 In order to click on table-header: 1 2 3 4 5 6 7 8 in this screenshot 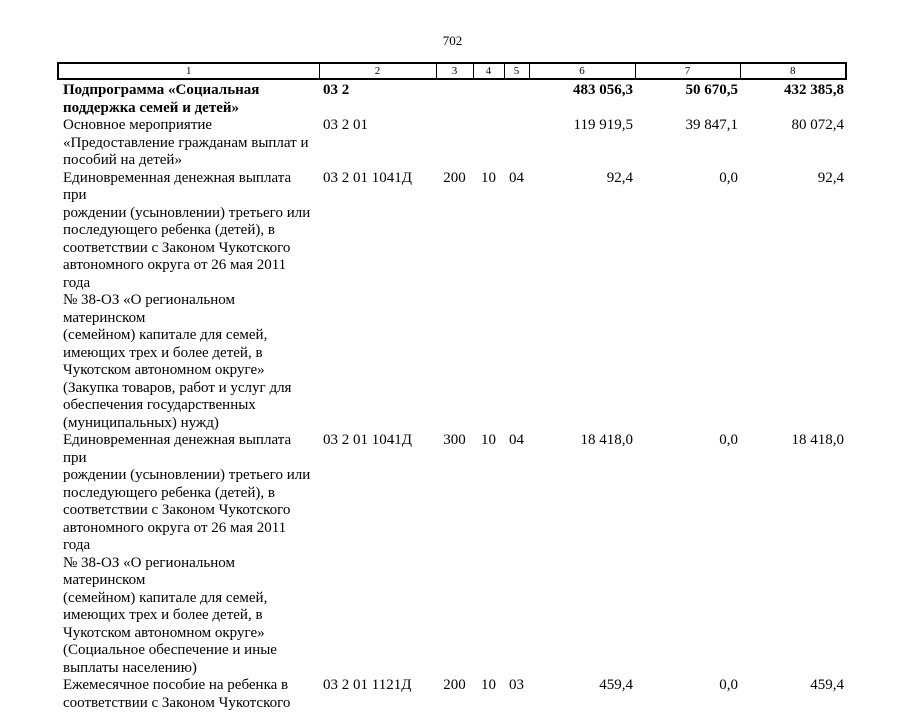, I will do `click(452, 71)`.